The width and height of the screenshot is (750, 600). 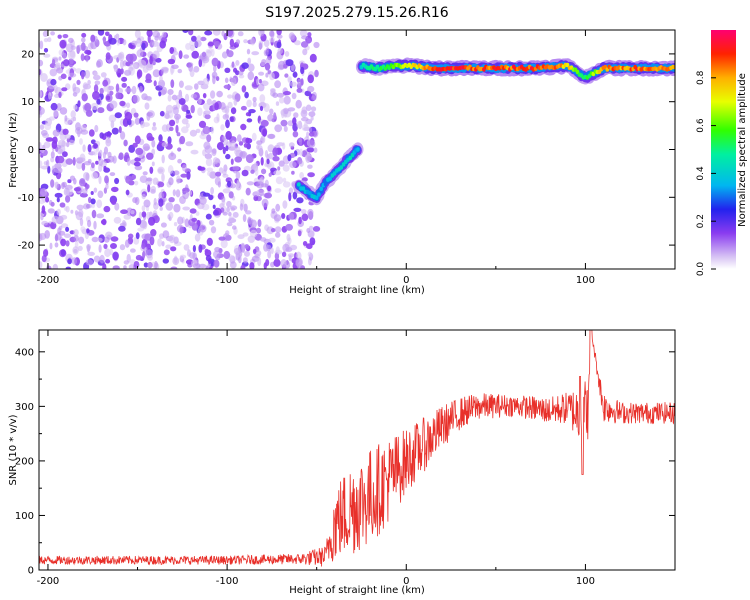 I want to click on y-tick-label: 20, so click(x=27, y=54).